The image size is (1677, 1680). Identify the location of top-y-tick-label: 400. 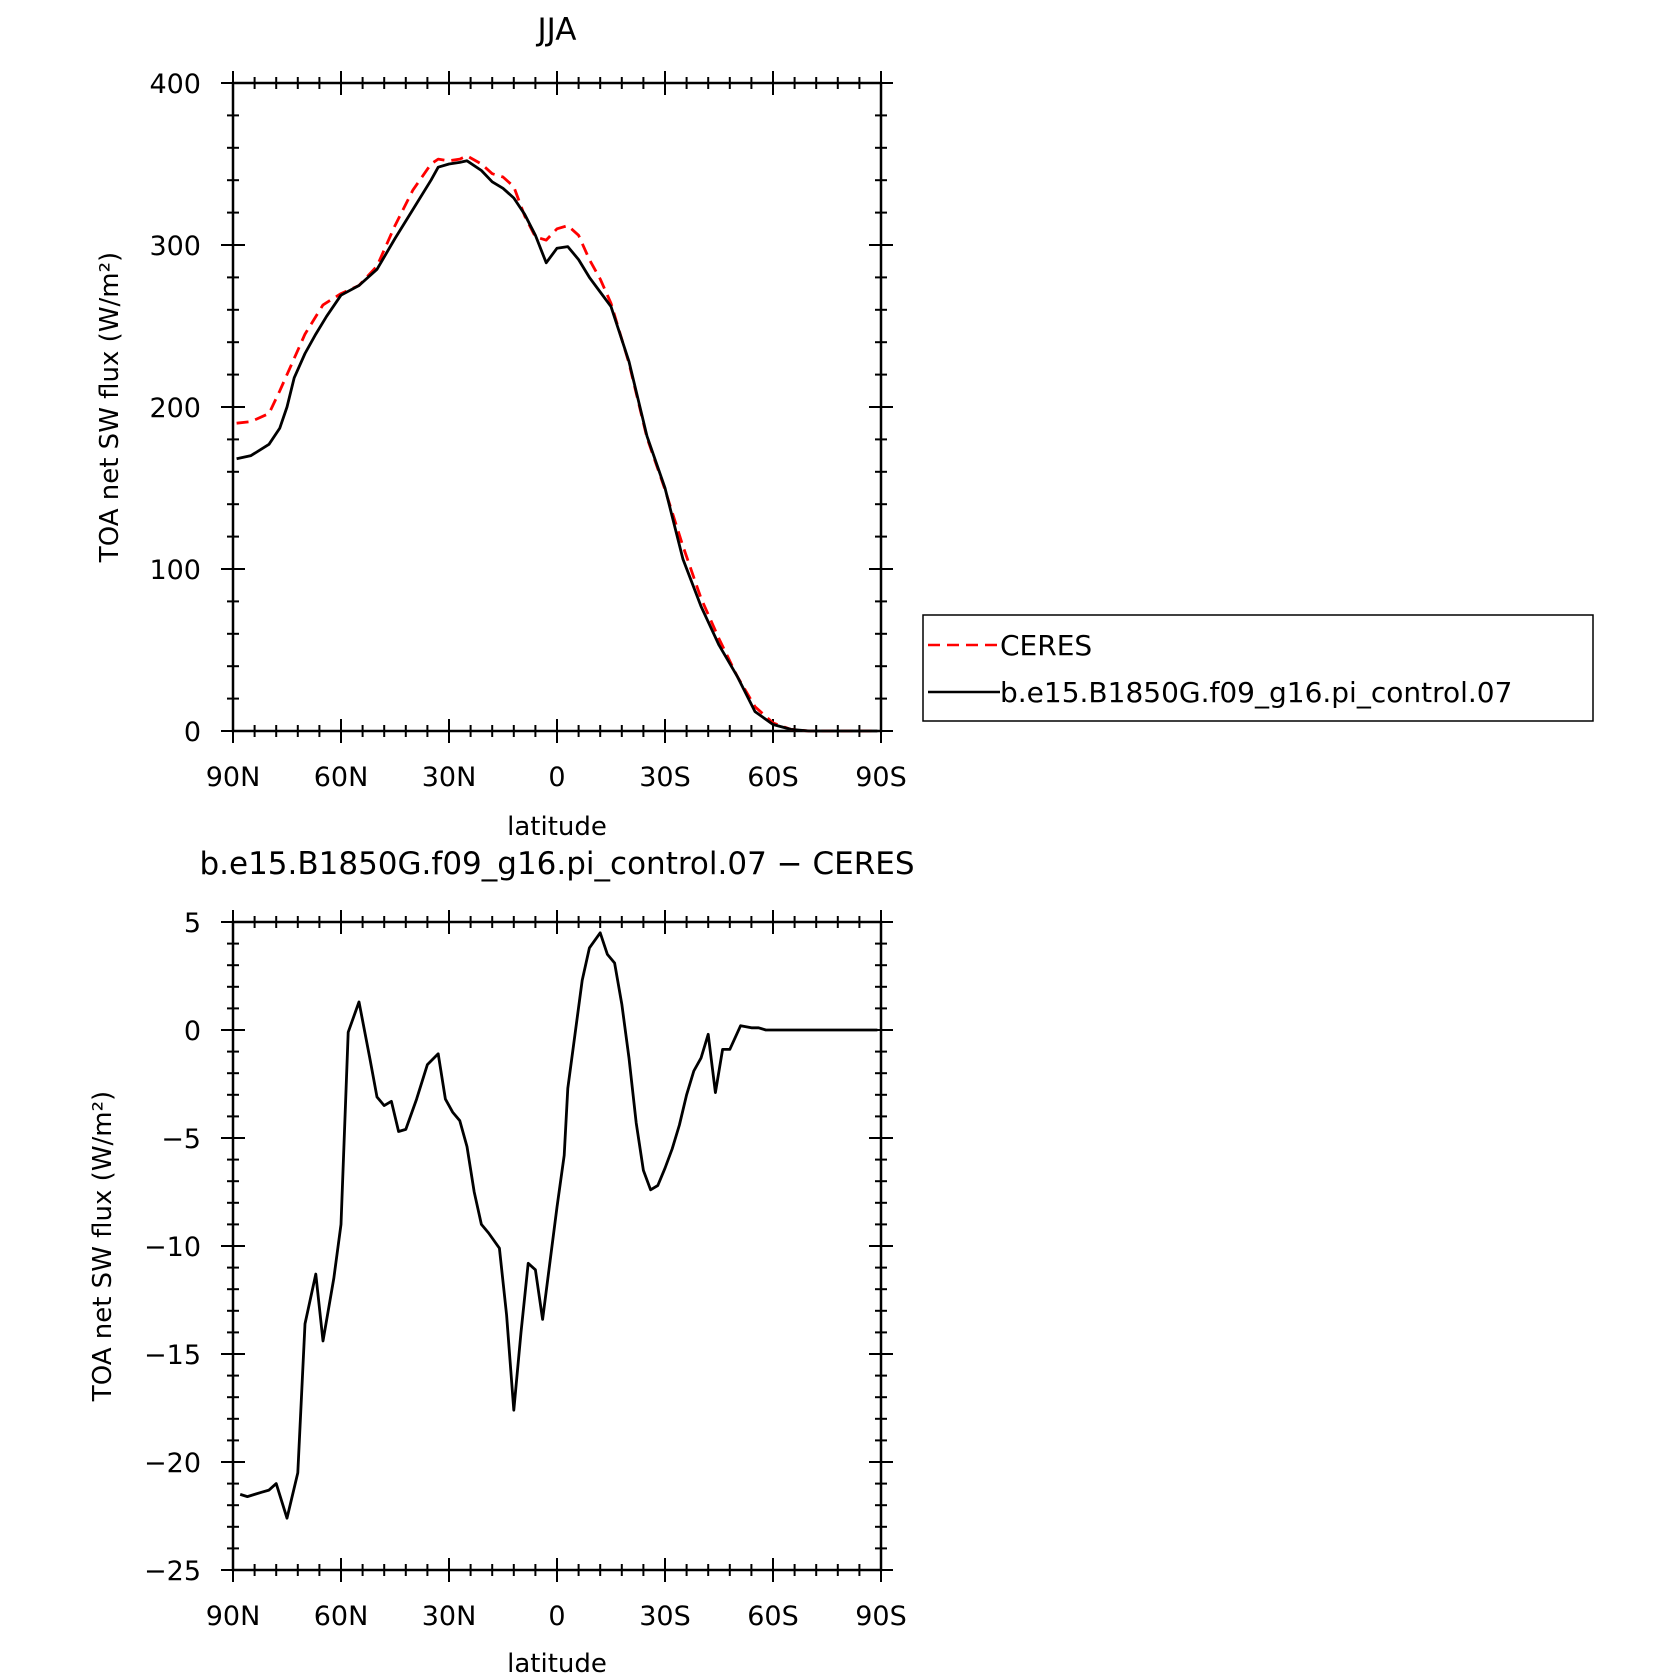
(175, 84).